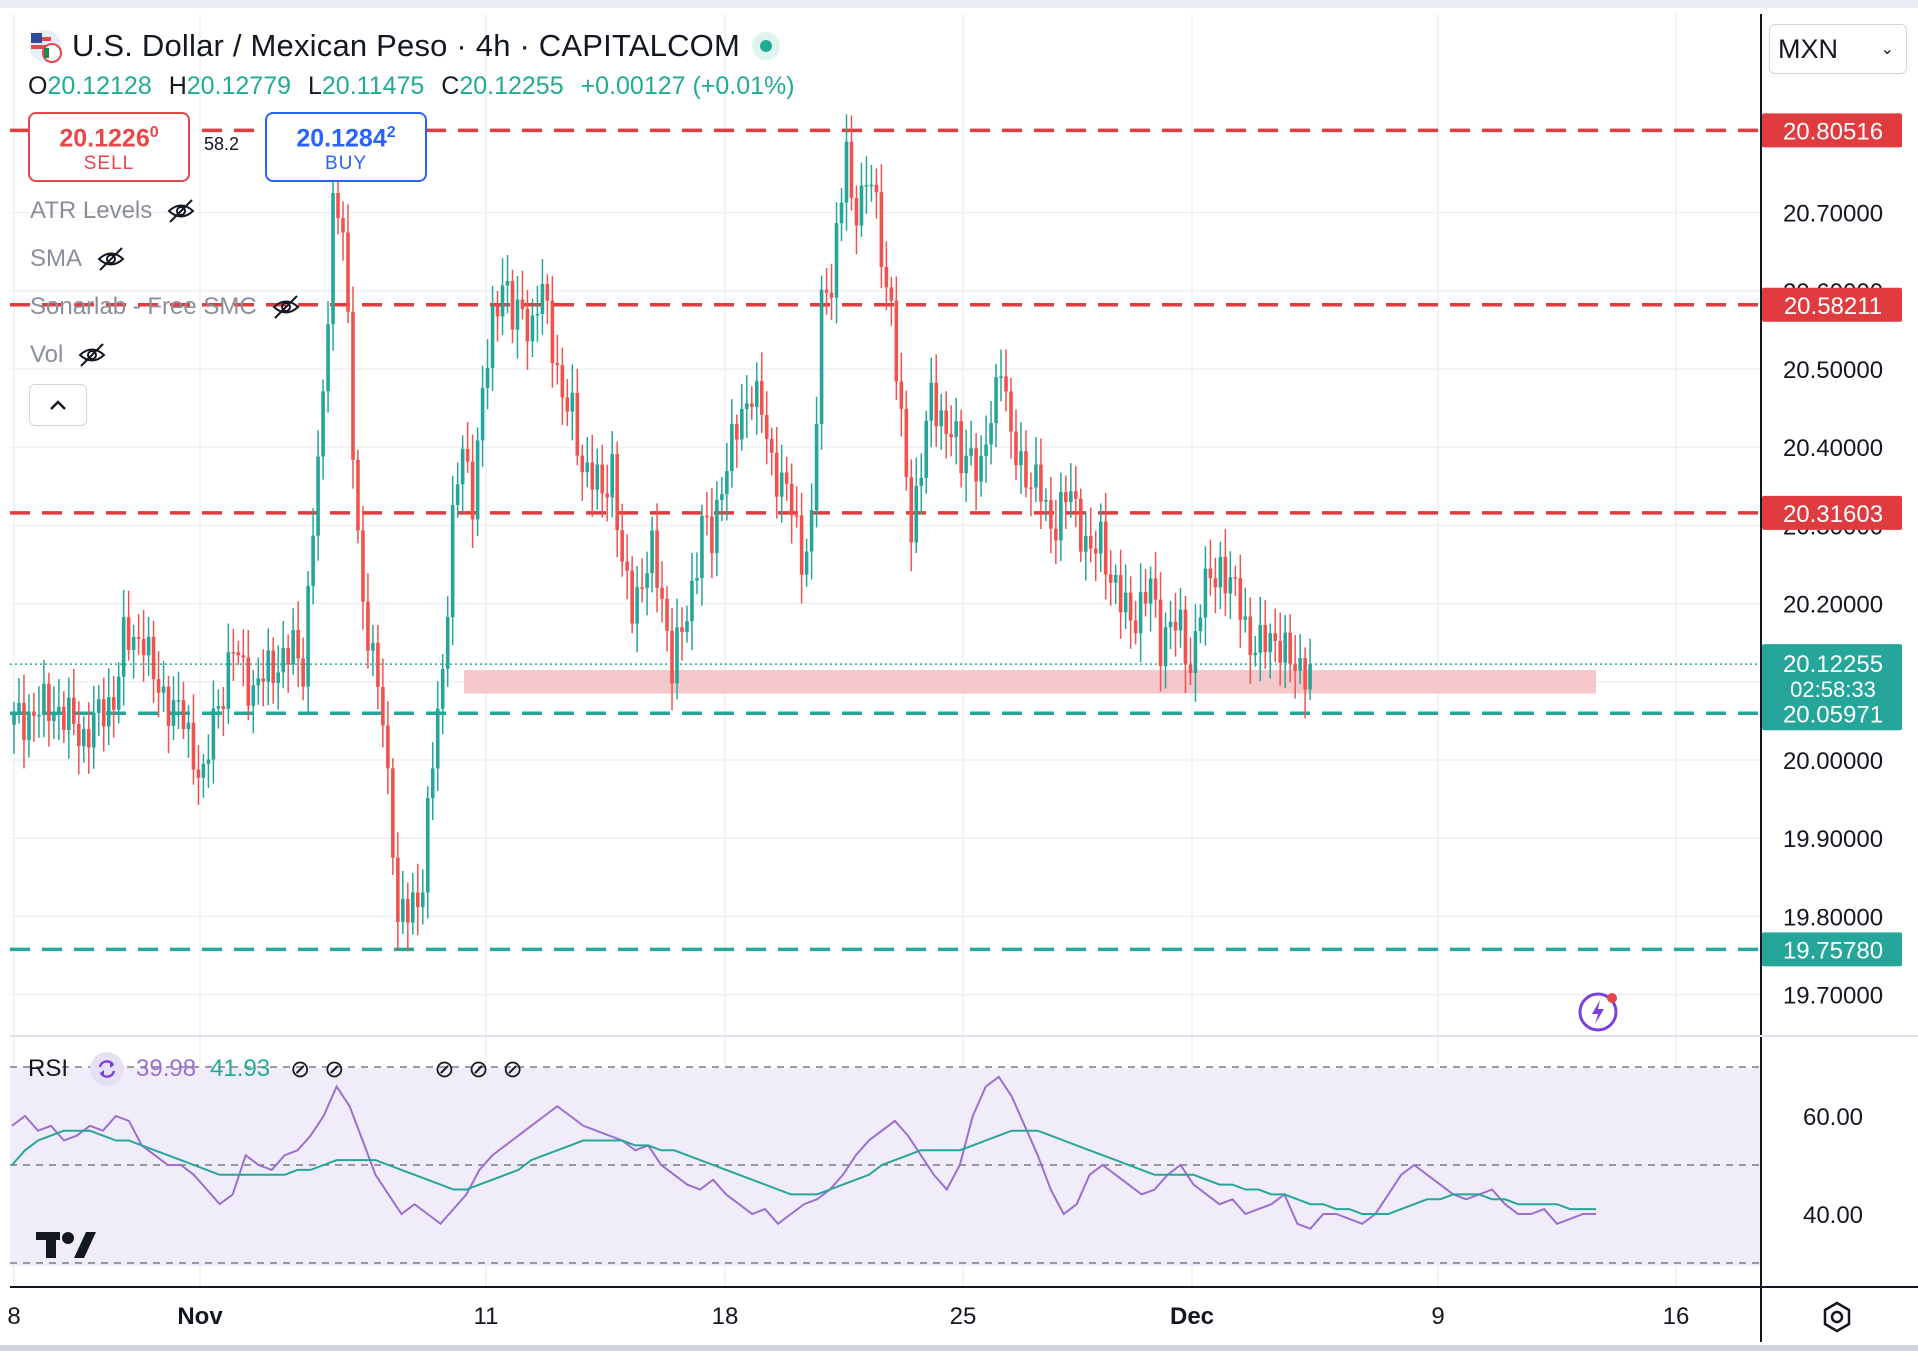 This screenshot has height=1354, width=1918. Describe the element at coordinates (58, 405) in the screenshot. I see `collapse-indicators-button` at that location.